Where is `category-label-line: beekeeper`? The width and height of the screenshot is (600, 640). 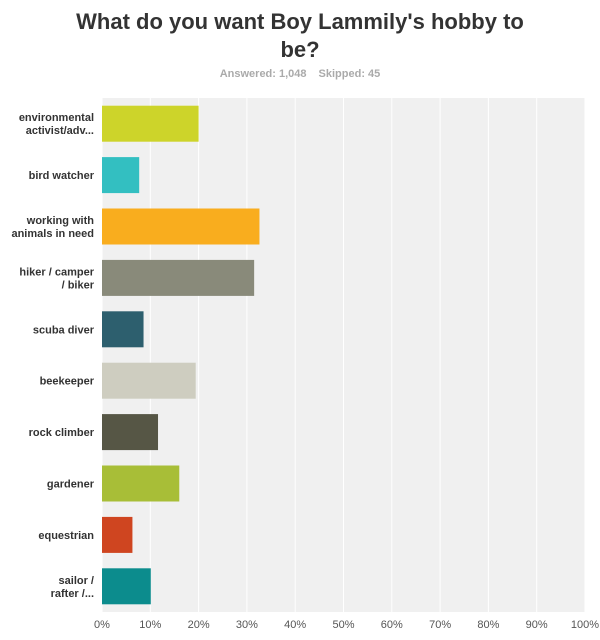 category-label-line: beekeeper is located at coordinates (67, 382).